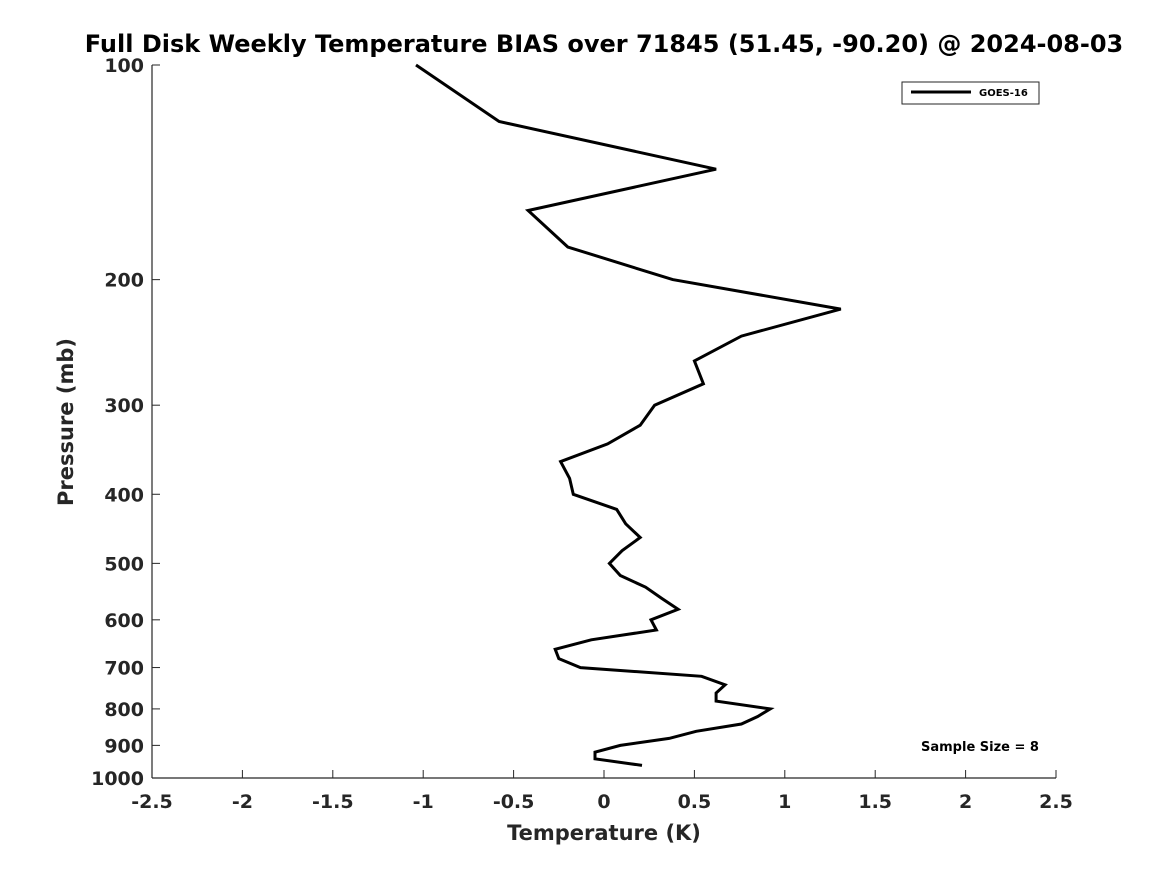 This screenshot has width=1167, height=875. What do you see at coordinates (124, 669) in the screenshot?
I see `y-tick-label: 700` at bounding box center [124, 669].